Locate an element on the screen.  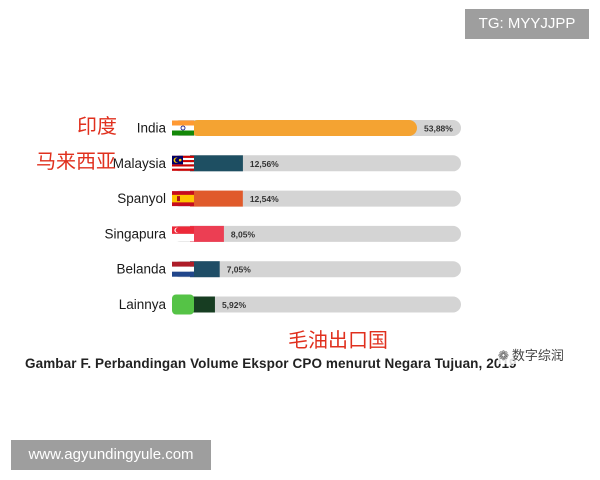
bar-row: Singapura 8,05% is located at coordinates (282, 233).